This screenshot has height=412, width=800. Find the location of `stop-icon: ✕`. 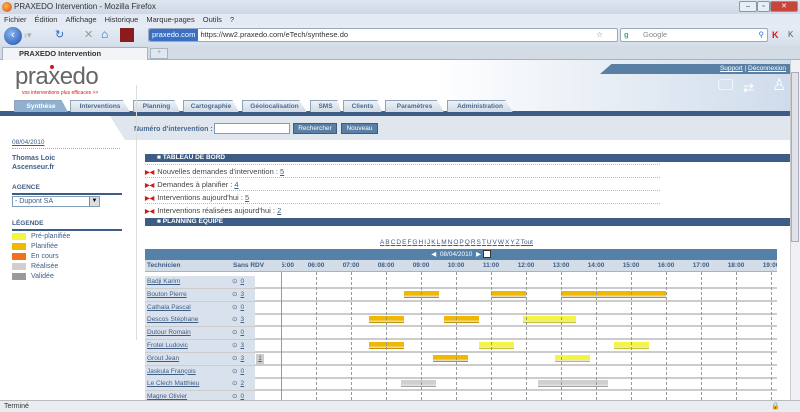

stop-icon: ✕ is located at coordinates (89, 35).